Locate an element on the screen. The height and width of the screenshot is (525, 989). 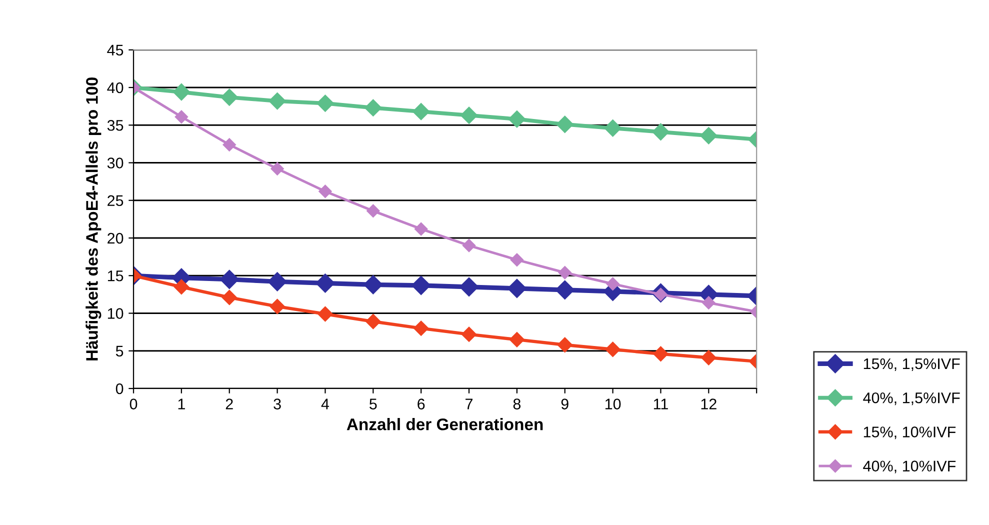
x-tick-label: 3 is located at coordinates (277, 404).